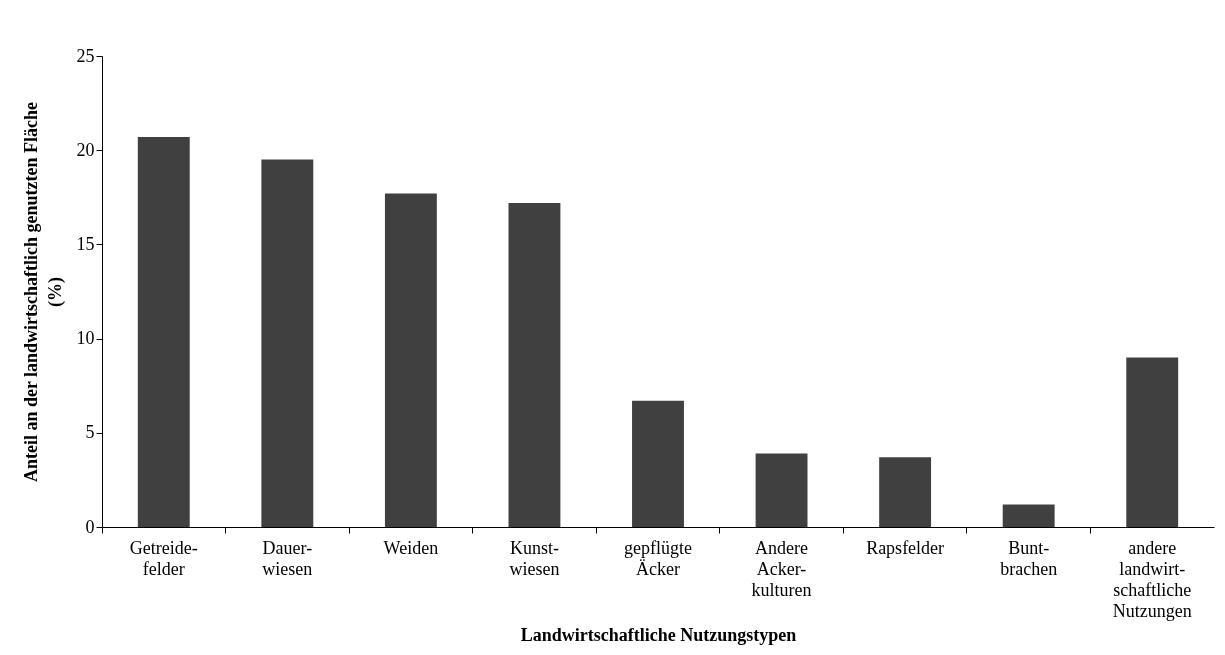 The image size is (1225, 655). Describe the element at coordinates (85, 55) in the screenshot. I see `y-tick-label: 25` at that location.